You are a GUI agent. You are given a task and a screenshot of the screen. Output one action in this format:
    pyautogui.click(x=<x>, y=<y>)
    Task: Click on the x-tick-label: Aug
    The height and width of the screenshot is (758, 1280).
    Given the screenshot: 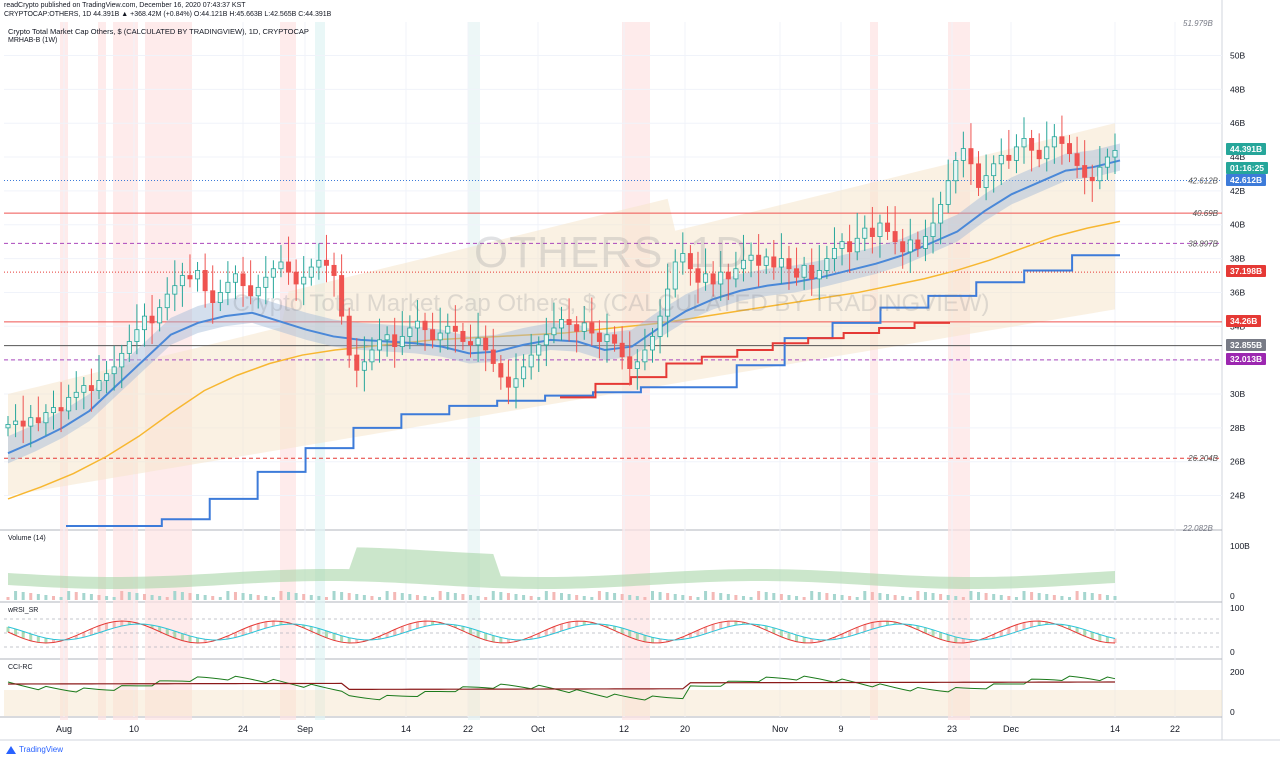 What is the action you would take?
    pyautogui.click(x=64, y=729)
    